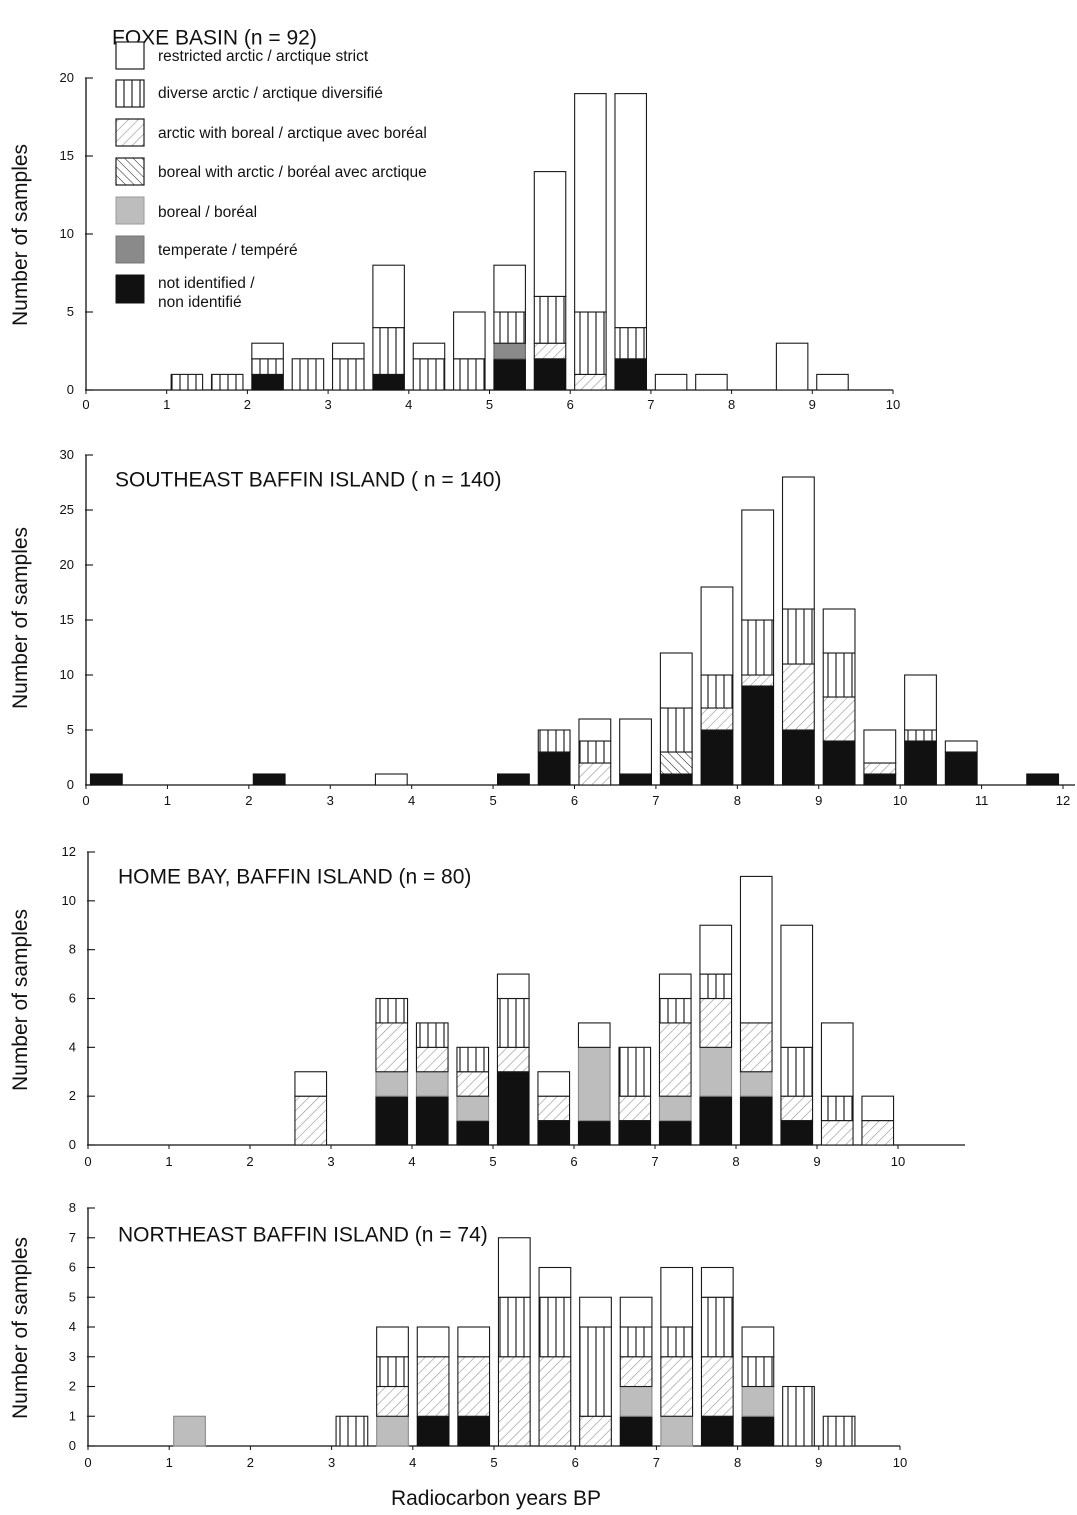 This screenshot has width=1077, height=1515. I want to click on x-tick-label: 2, so click(247, 404).